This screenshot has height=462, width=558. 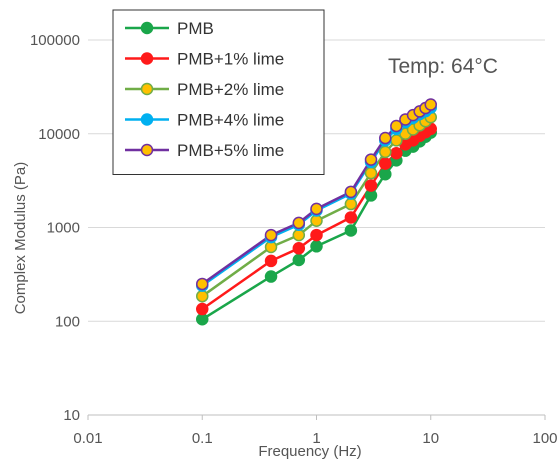 I want to click on legend-label: PMB+5% lime, so click(x=230, y=150).